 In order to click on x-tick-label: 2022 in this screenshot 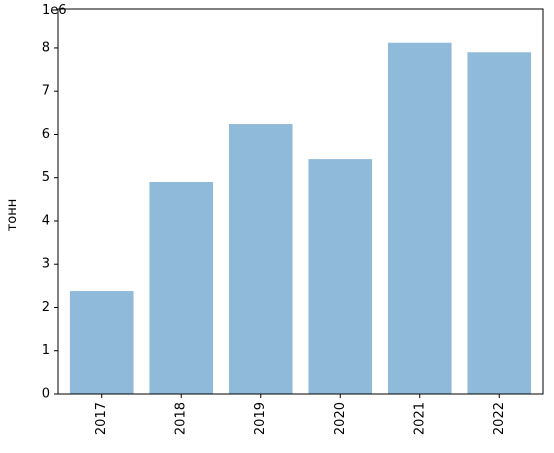, I will do `click(499, 418)`.